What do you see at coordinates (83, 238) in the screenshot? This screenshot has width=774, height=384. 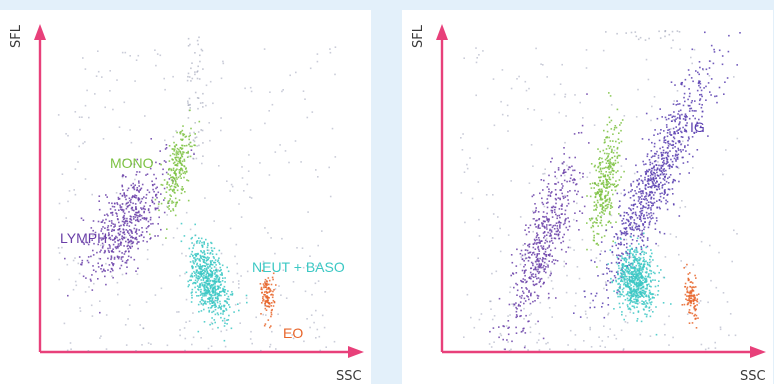 I see `cluster-label-lymph: LYMPH` at bounding box center [83, 238].